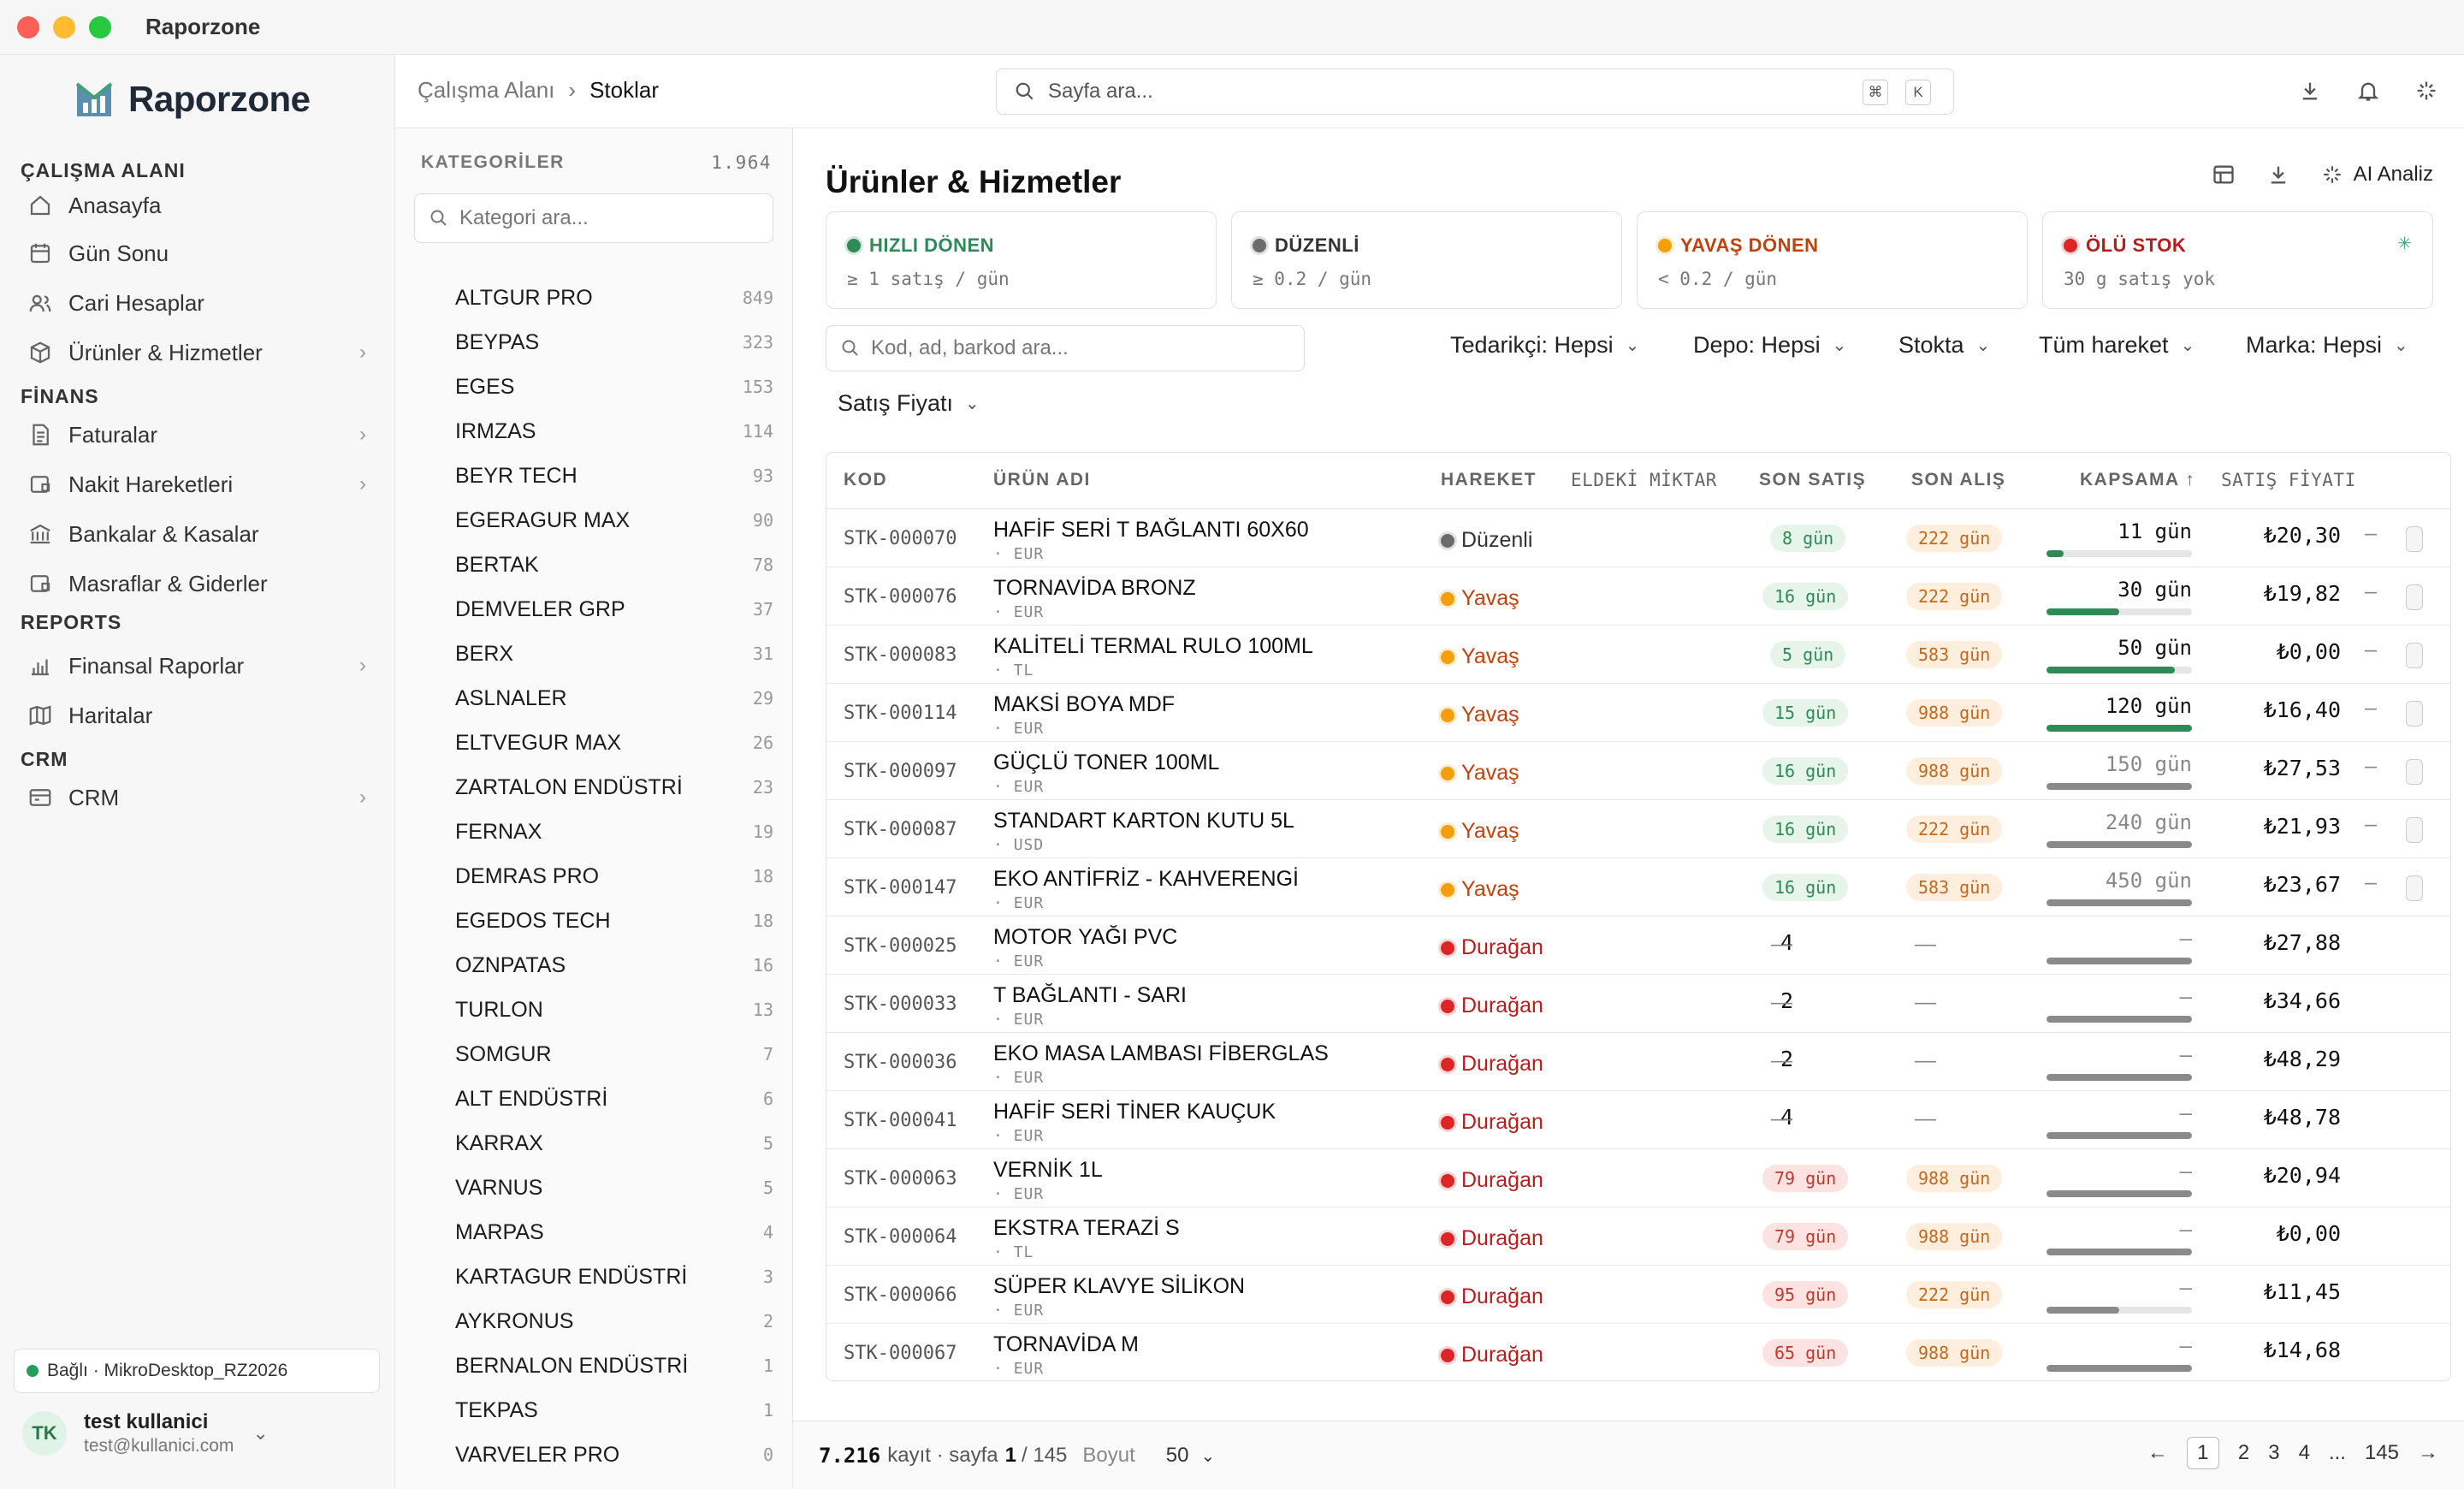 This screenshot has height=1489, width=2464. What do you see at coordinates (1813, 479) in the screenshot?
I see `column-header: SON SATIŞ` at bounding box center [1813, 479].